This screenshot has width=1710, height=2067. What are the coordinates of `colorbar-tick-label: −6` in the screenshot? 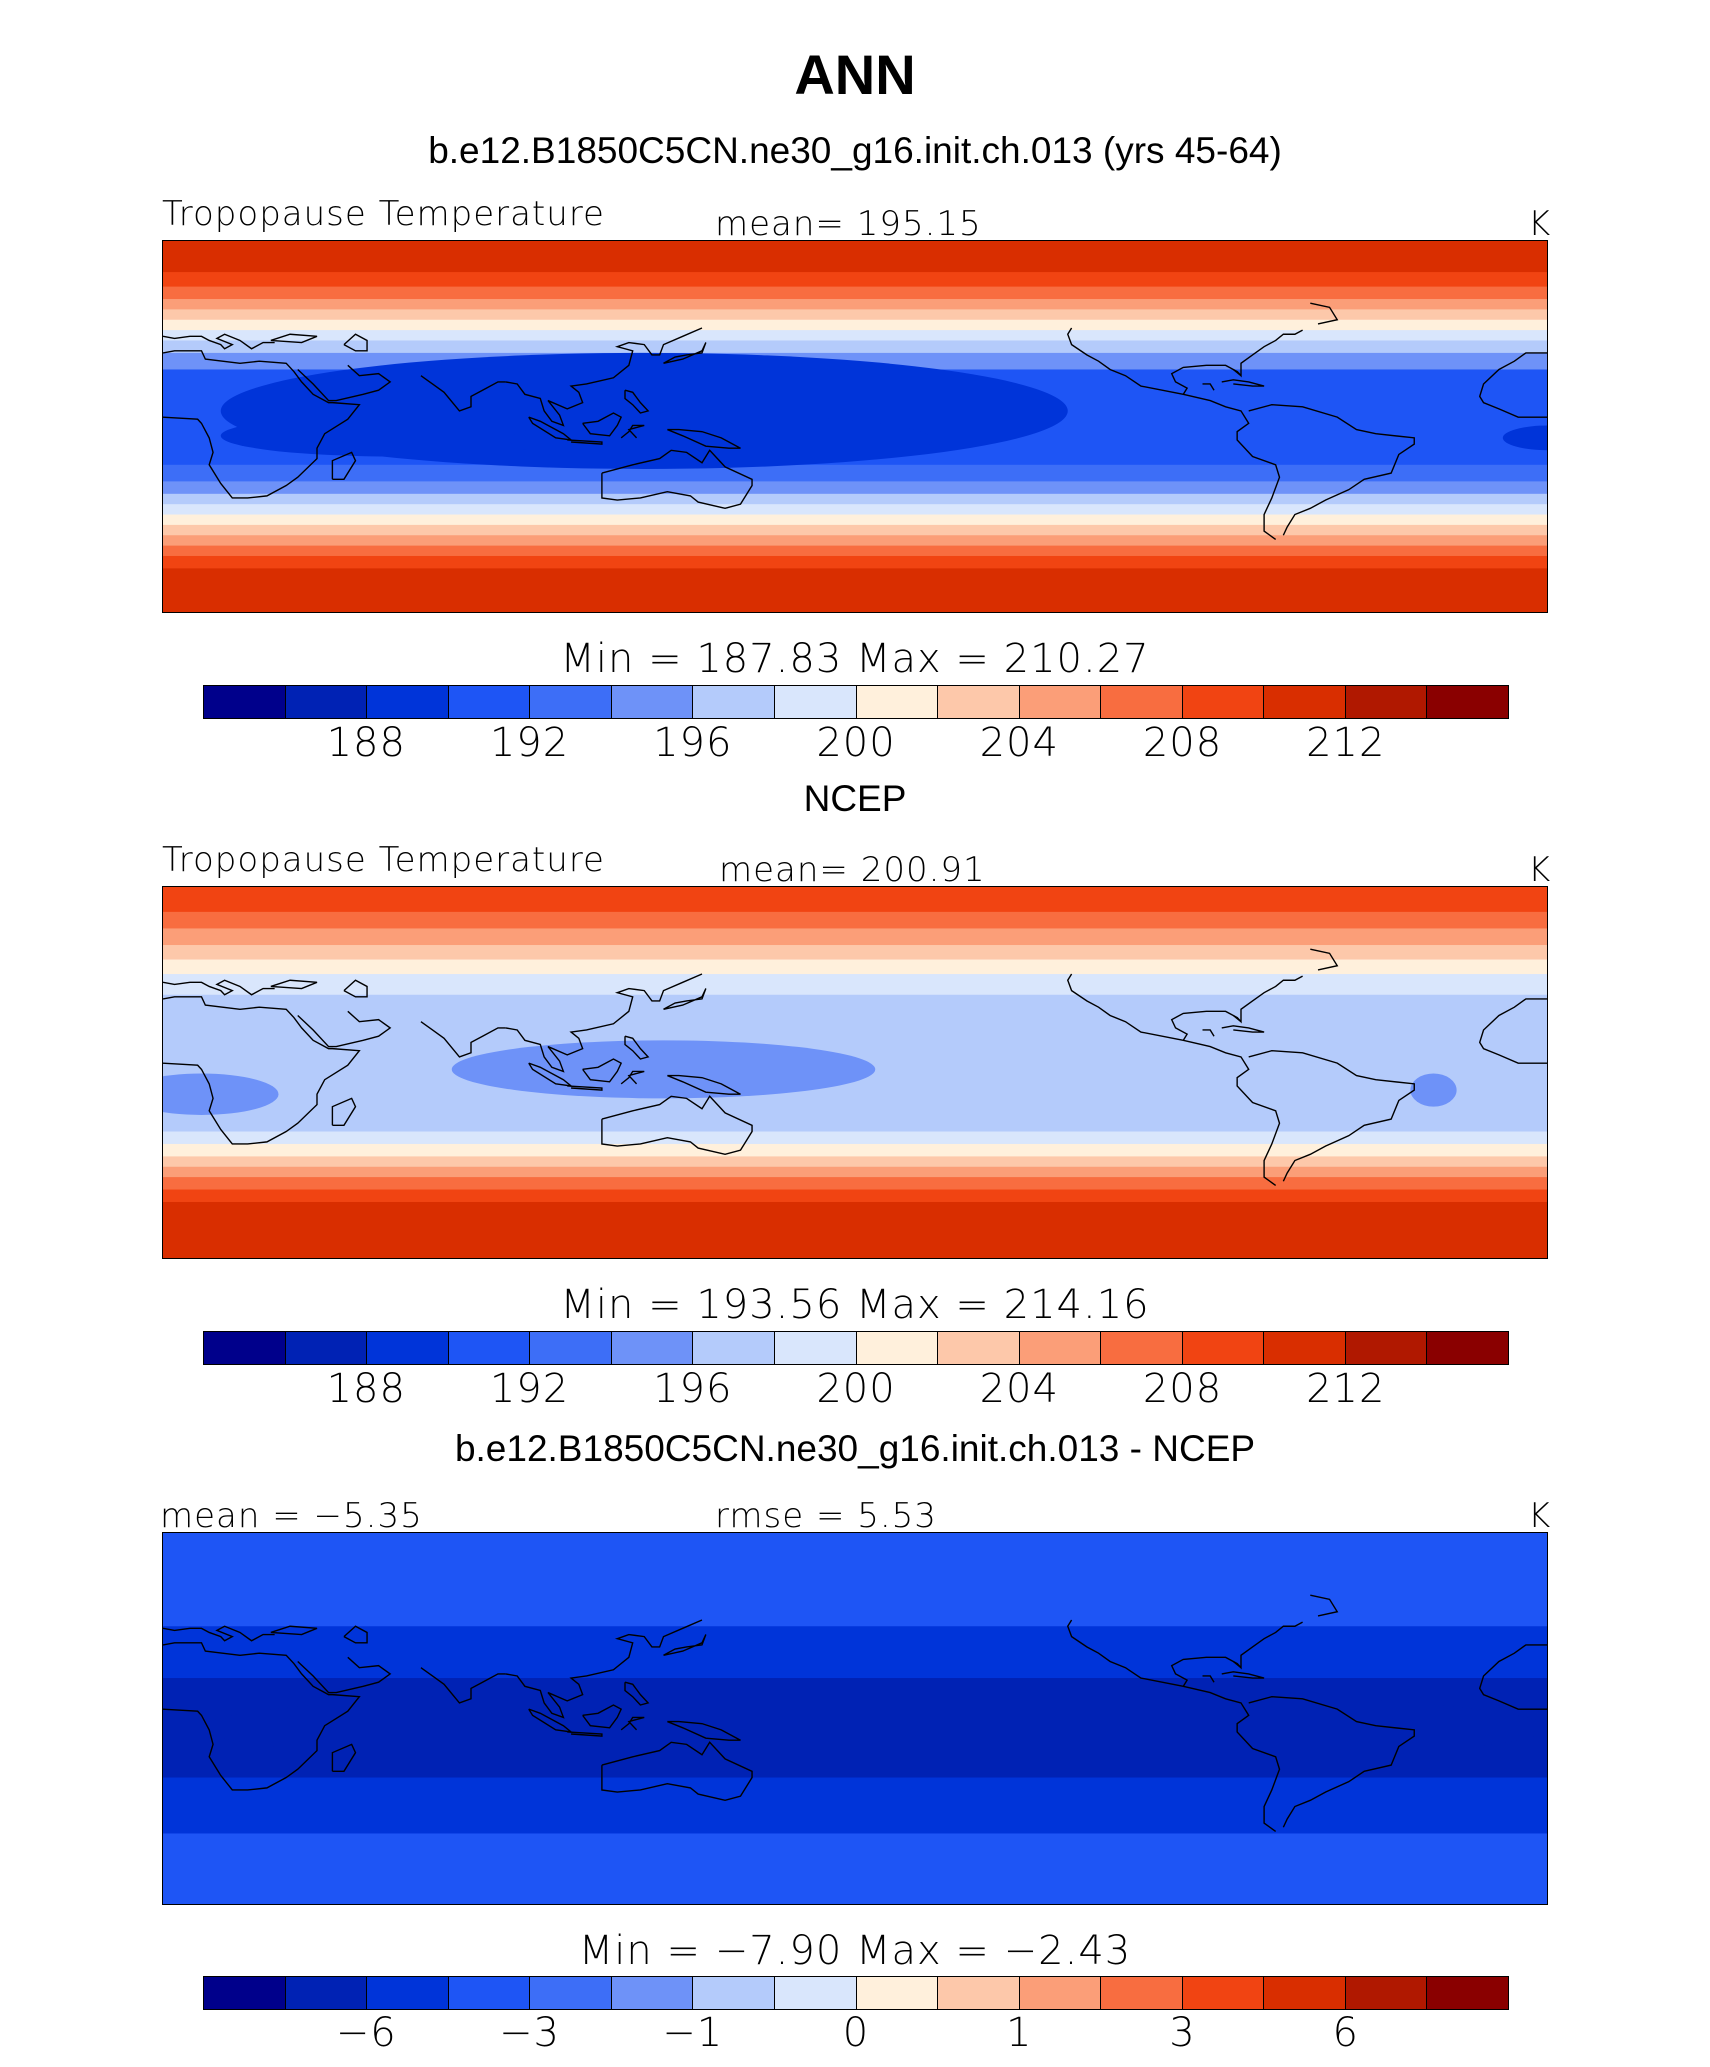 It's located at (366, 2033).